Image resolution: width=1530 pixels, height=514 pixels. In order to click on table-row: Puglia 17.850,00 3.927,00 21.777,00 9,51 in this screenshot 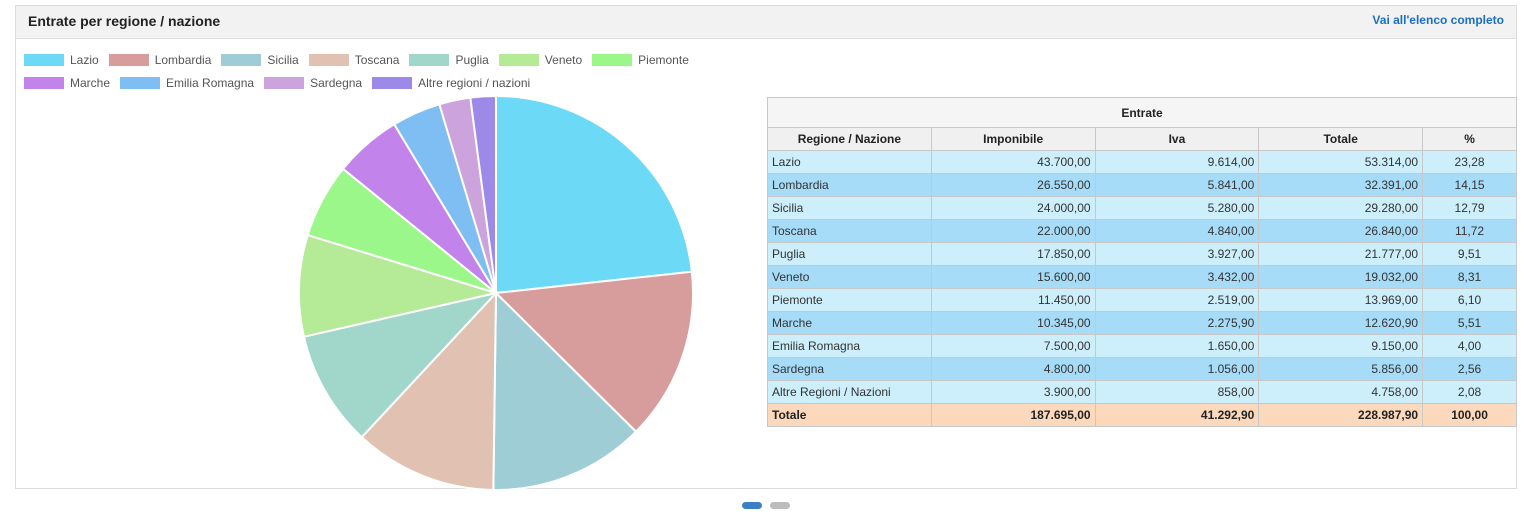, I will do `click(1142, 254)`.